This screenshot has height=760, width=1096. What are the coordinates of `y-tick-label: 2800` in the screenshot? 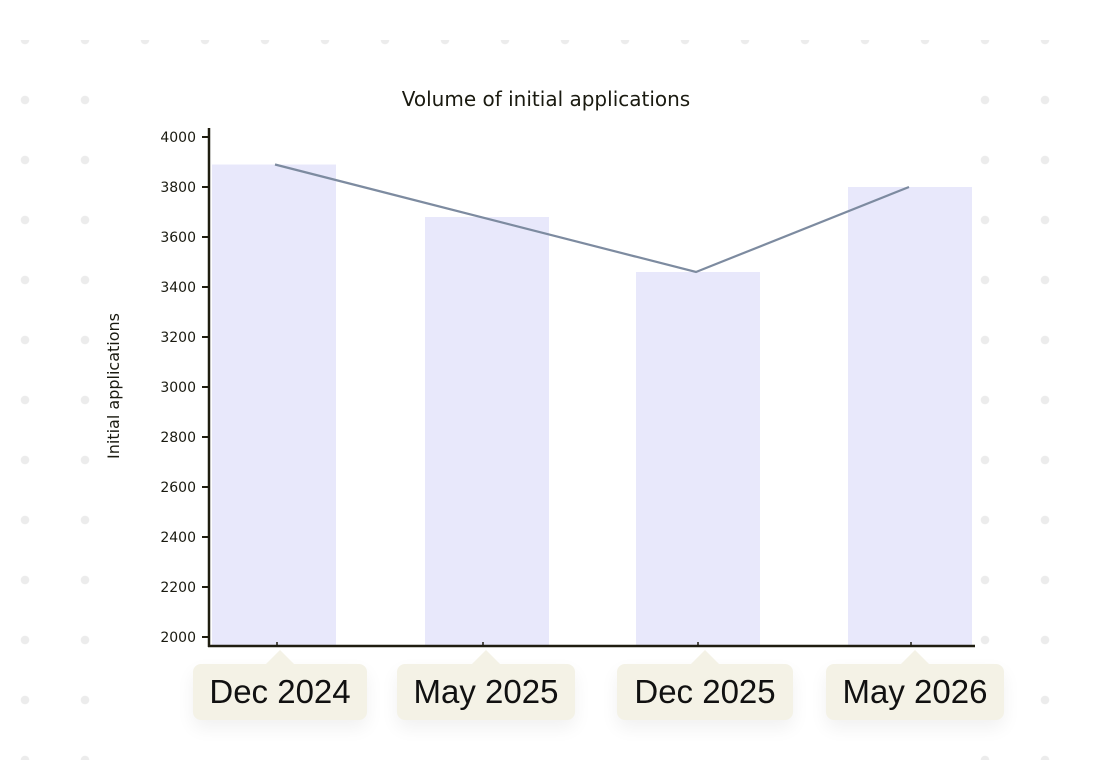 It's located at (178, 438).